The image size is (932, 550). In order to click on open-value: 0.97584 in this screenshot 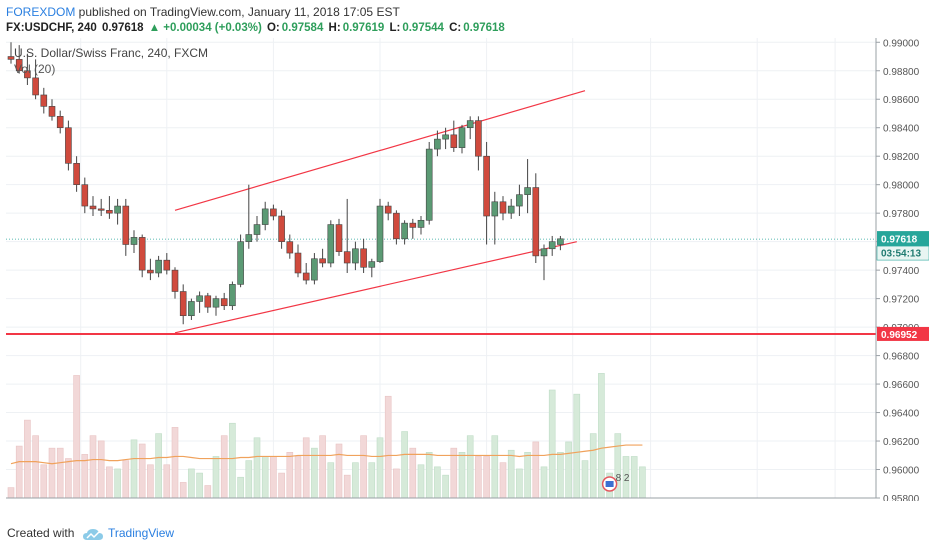, I will do `click(302, 28)`.